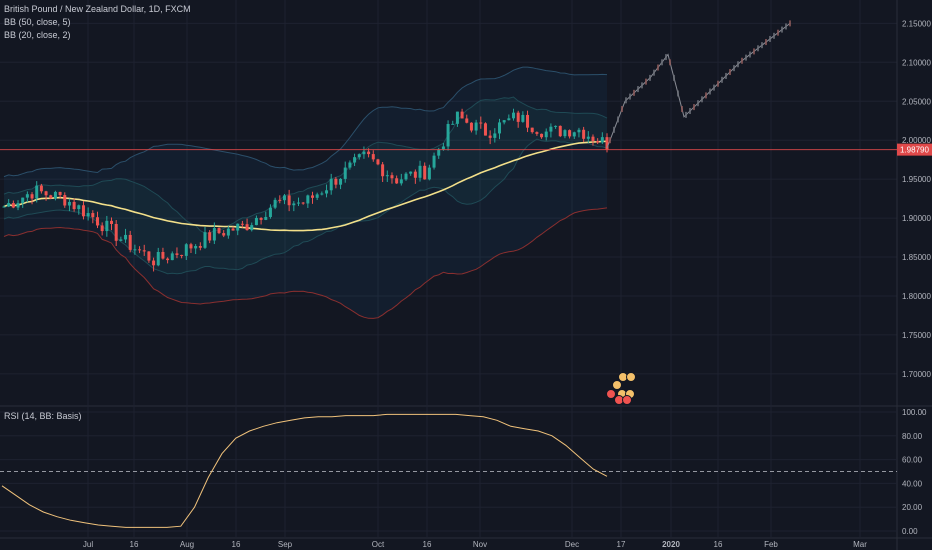 Image resolution: width=932 pixels, height=550 pixels. What do you see at coordinates (916, 257) in the screenshot?
I see `price-tick-label: 1.85000` at bounding box center [916, 257].